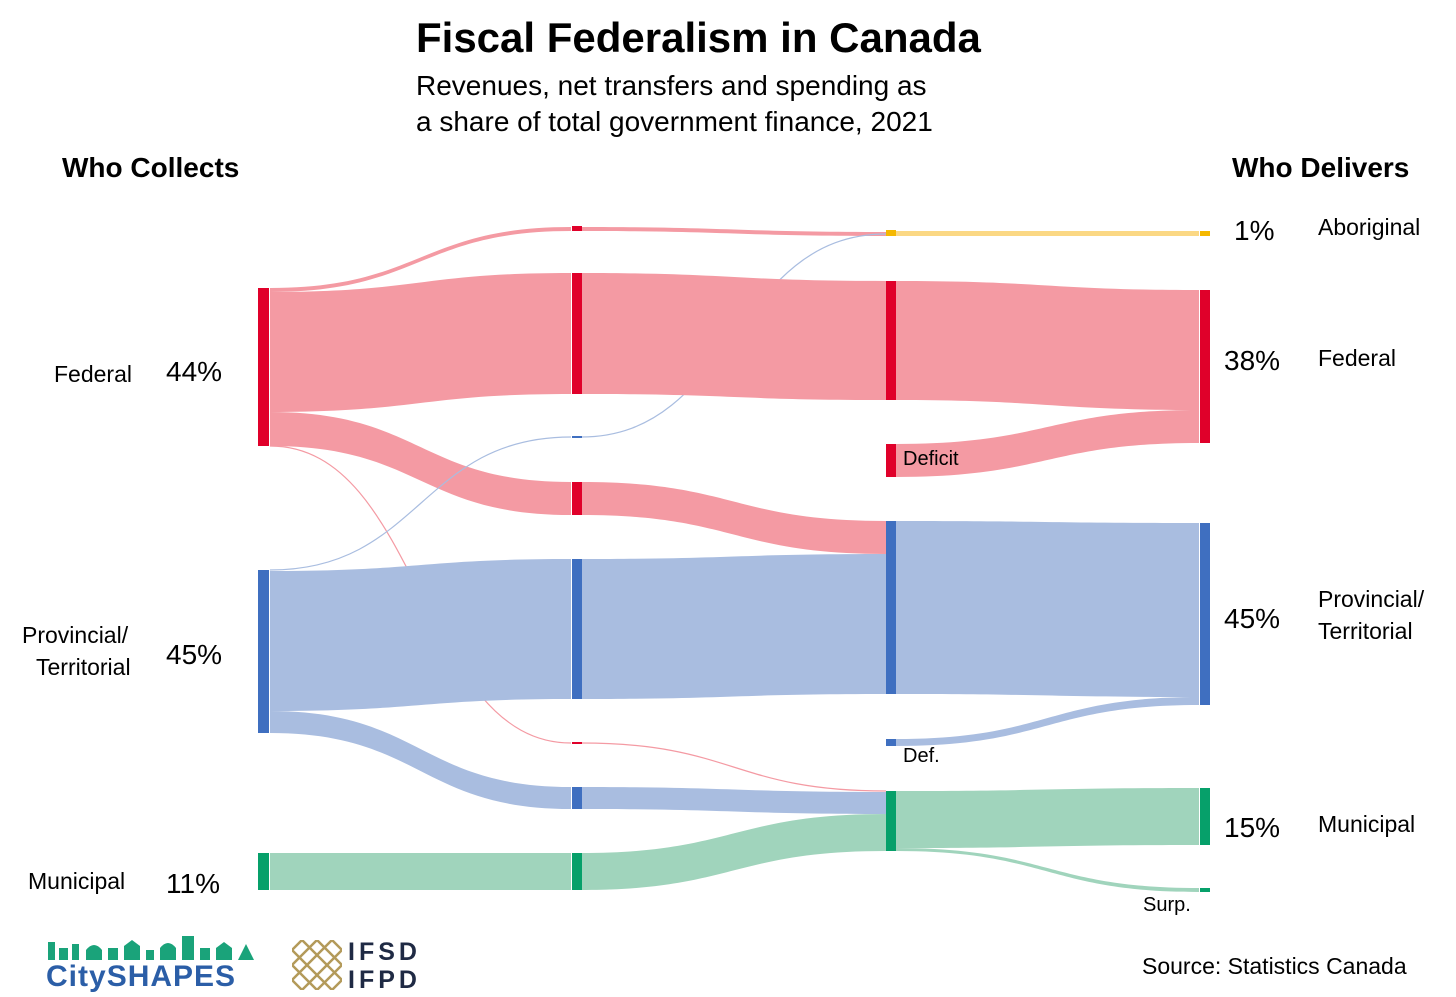  Describe the element at coordinates (171, 976) in the screenshot. I see `cityshapes-text-shapes: SHAPES` at that location.